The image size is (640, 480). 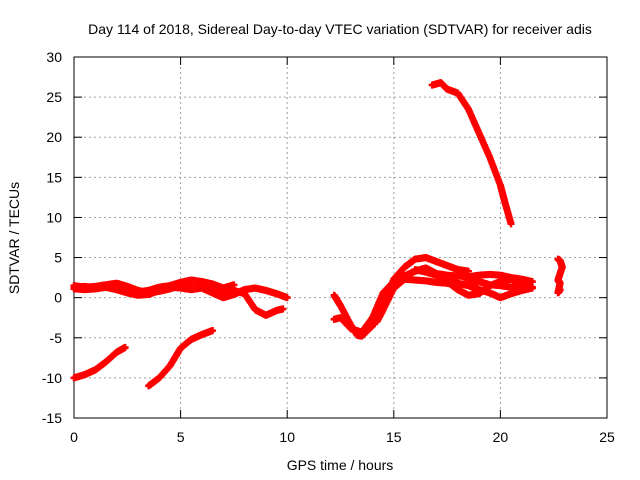 I want to click on y-axis-label: SDTVAR / TECUs, so click(x=14, y=238).